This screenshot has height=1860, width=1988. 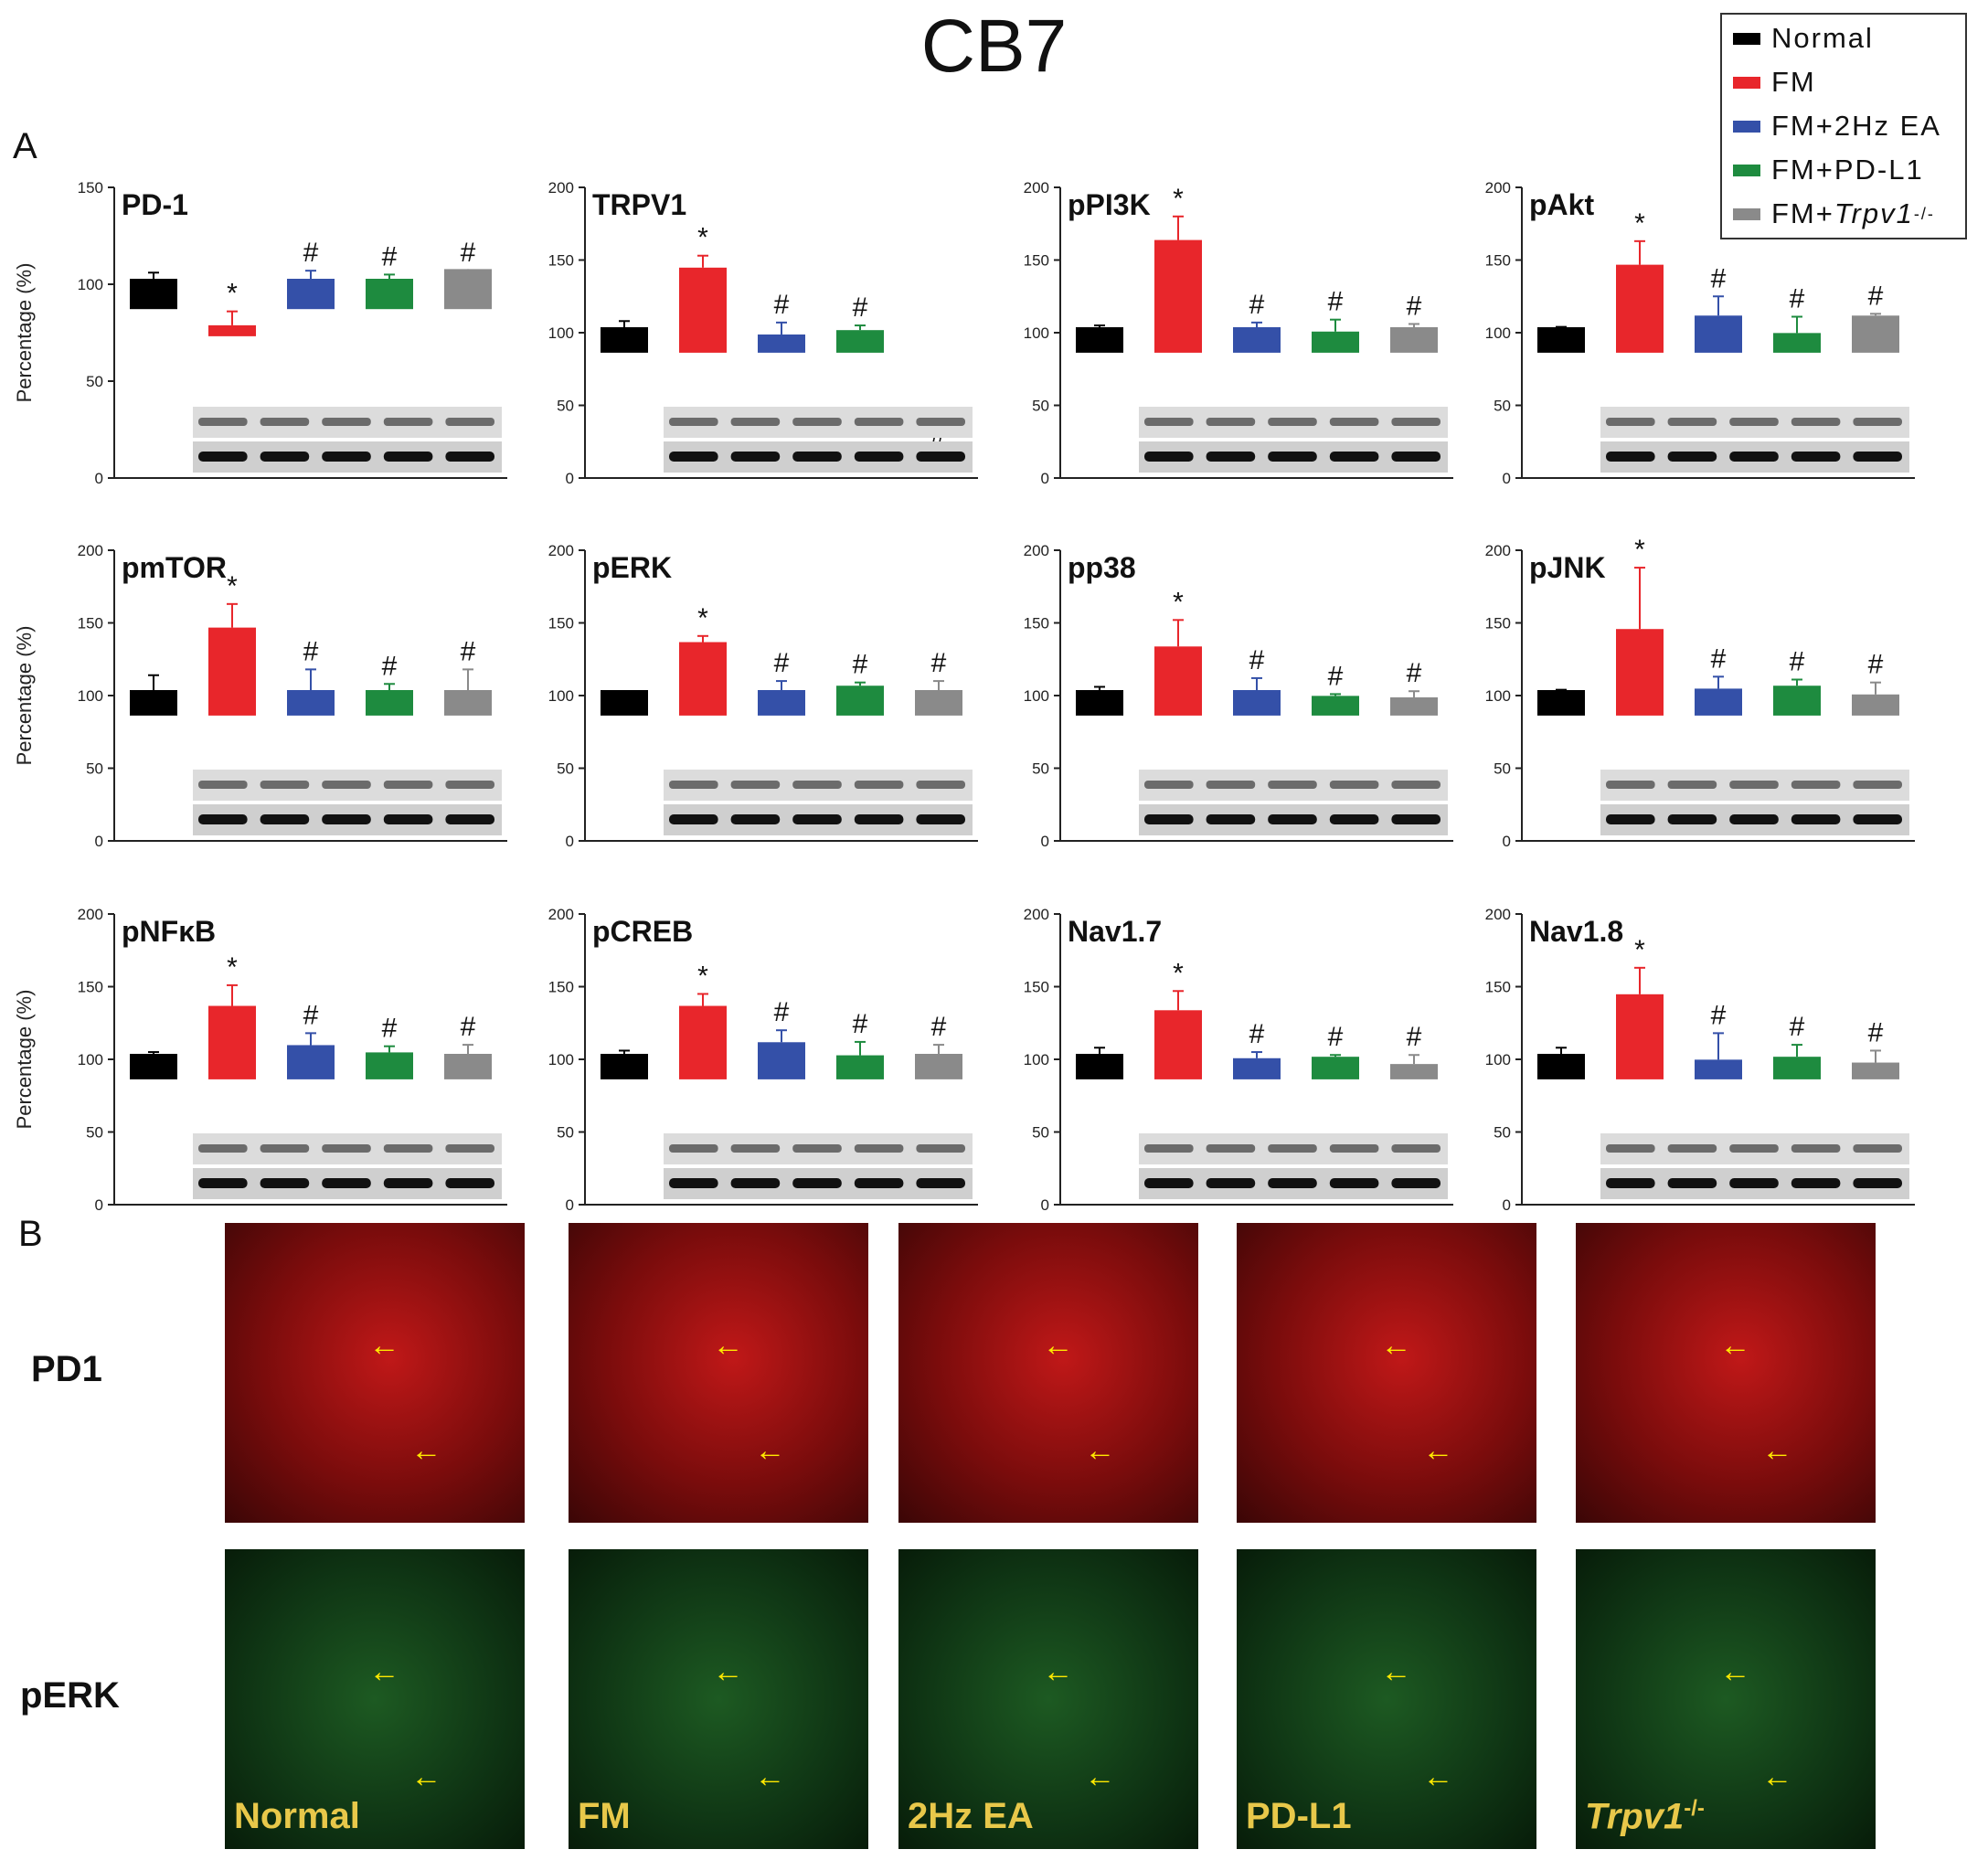 I want to click on chart-title: pmTOR, so click(x=174, y=567).